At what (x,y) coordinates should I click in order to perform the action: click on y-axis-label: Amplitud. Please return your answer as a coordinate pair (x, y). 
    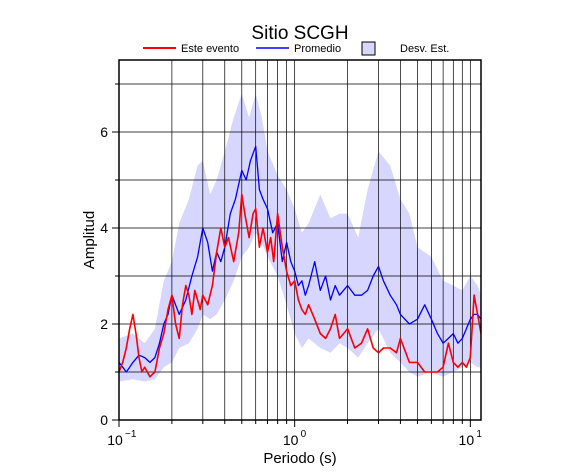
    Looking at the image, I should click on (89, 240).